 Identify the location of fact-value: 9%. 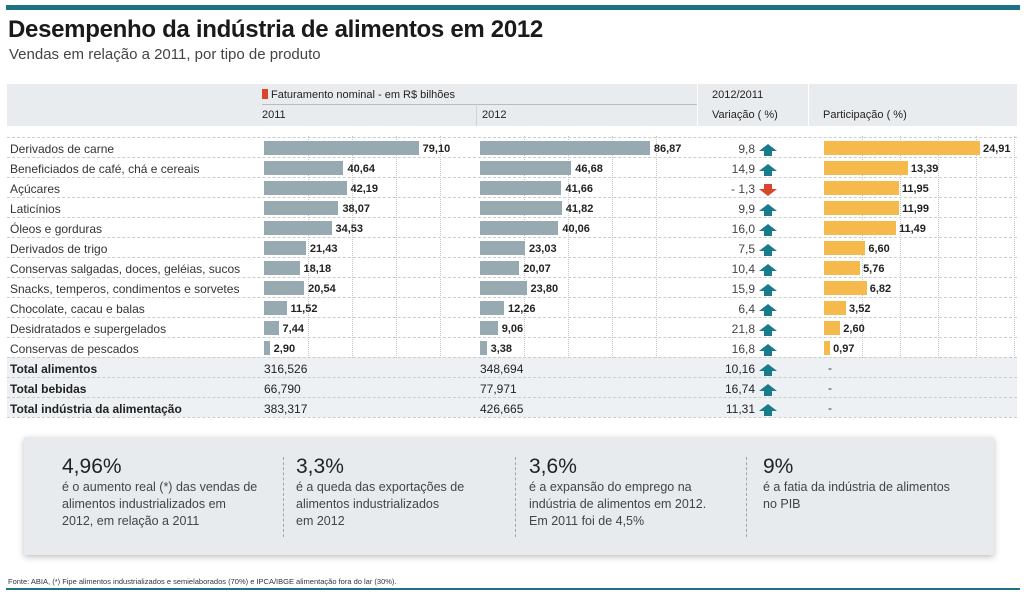
(778, 466).